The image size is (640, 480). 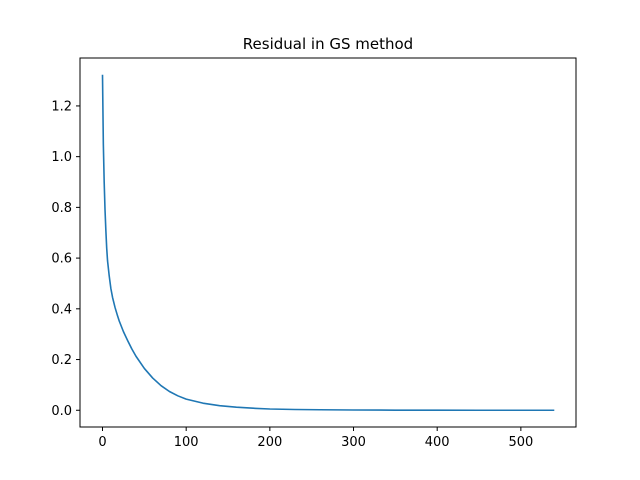 I want to click on y-tick-label: 1.2, so click(x=61, y=106).